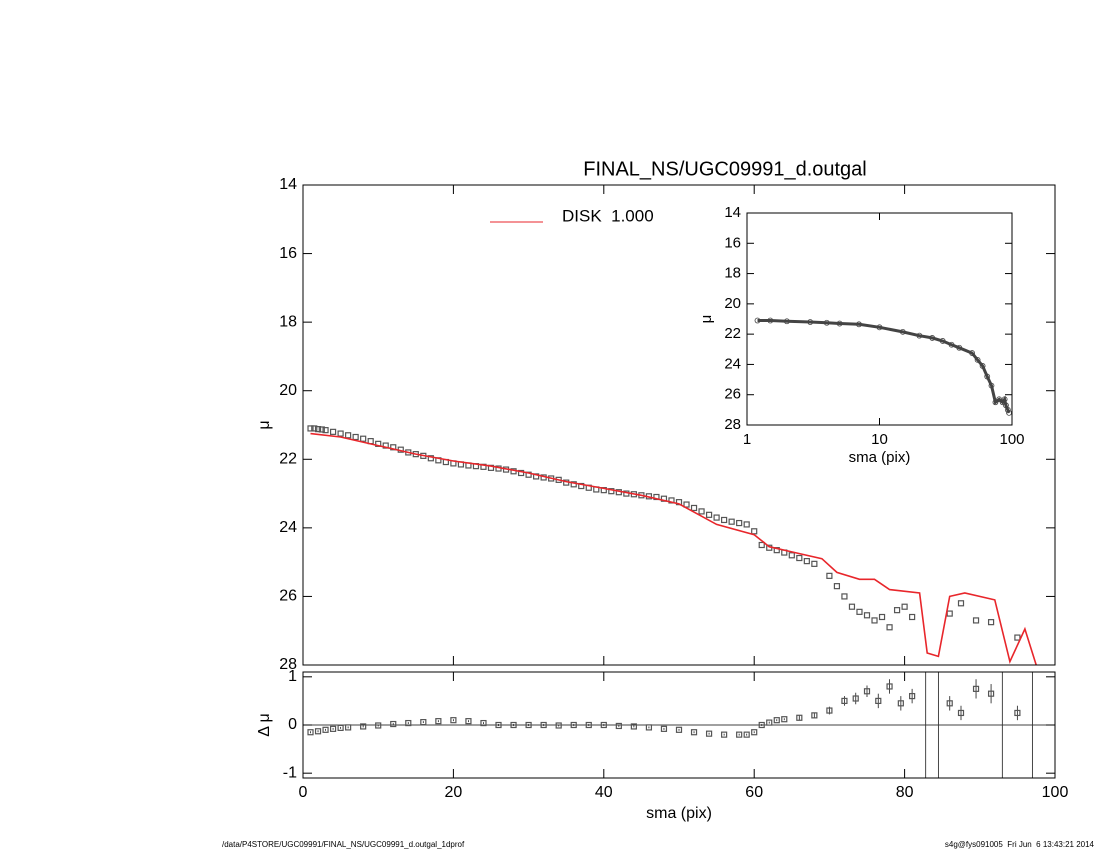  Describe the element at coordinates (604, 792) in the screenshot. I see `x-tick-label: 40` at that location.